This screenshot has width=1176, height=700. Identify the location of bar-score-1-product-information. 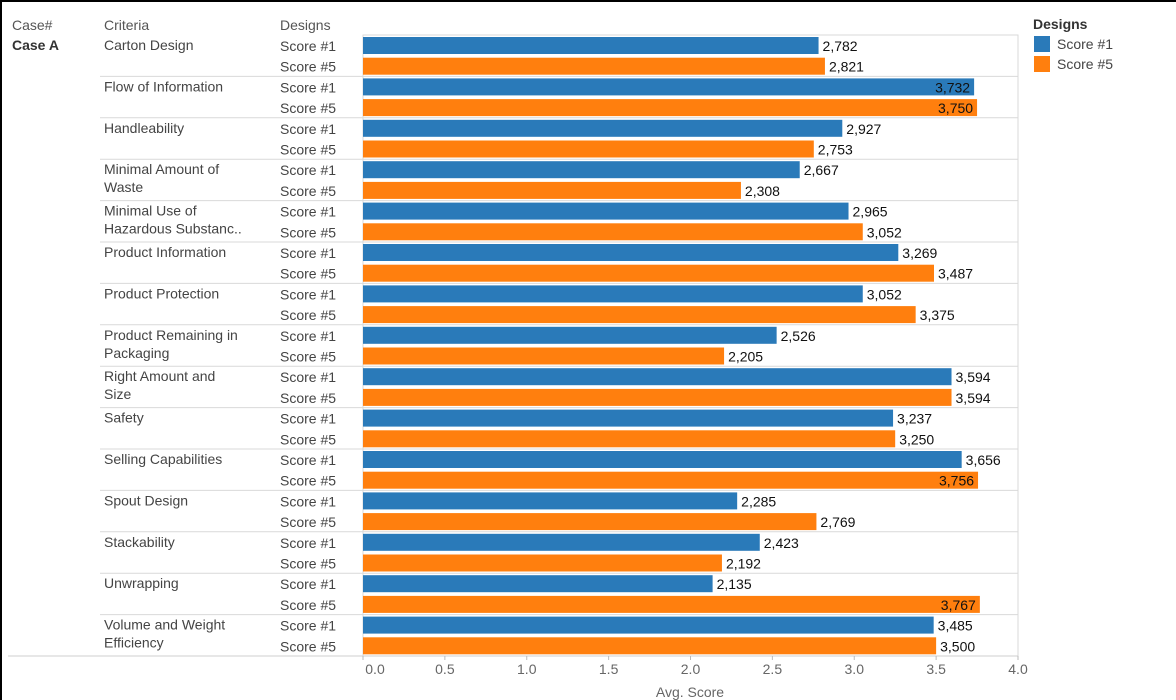
(631, 252).